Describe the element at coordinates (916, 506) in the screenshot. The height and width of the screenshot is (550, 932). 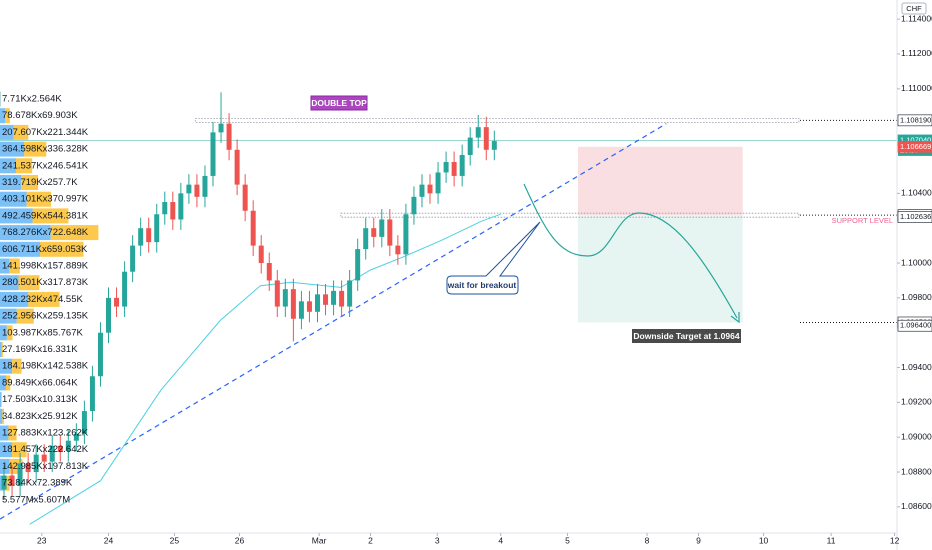
I see `y-tick-label: 1.086000` at that location.